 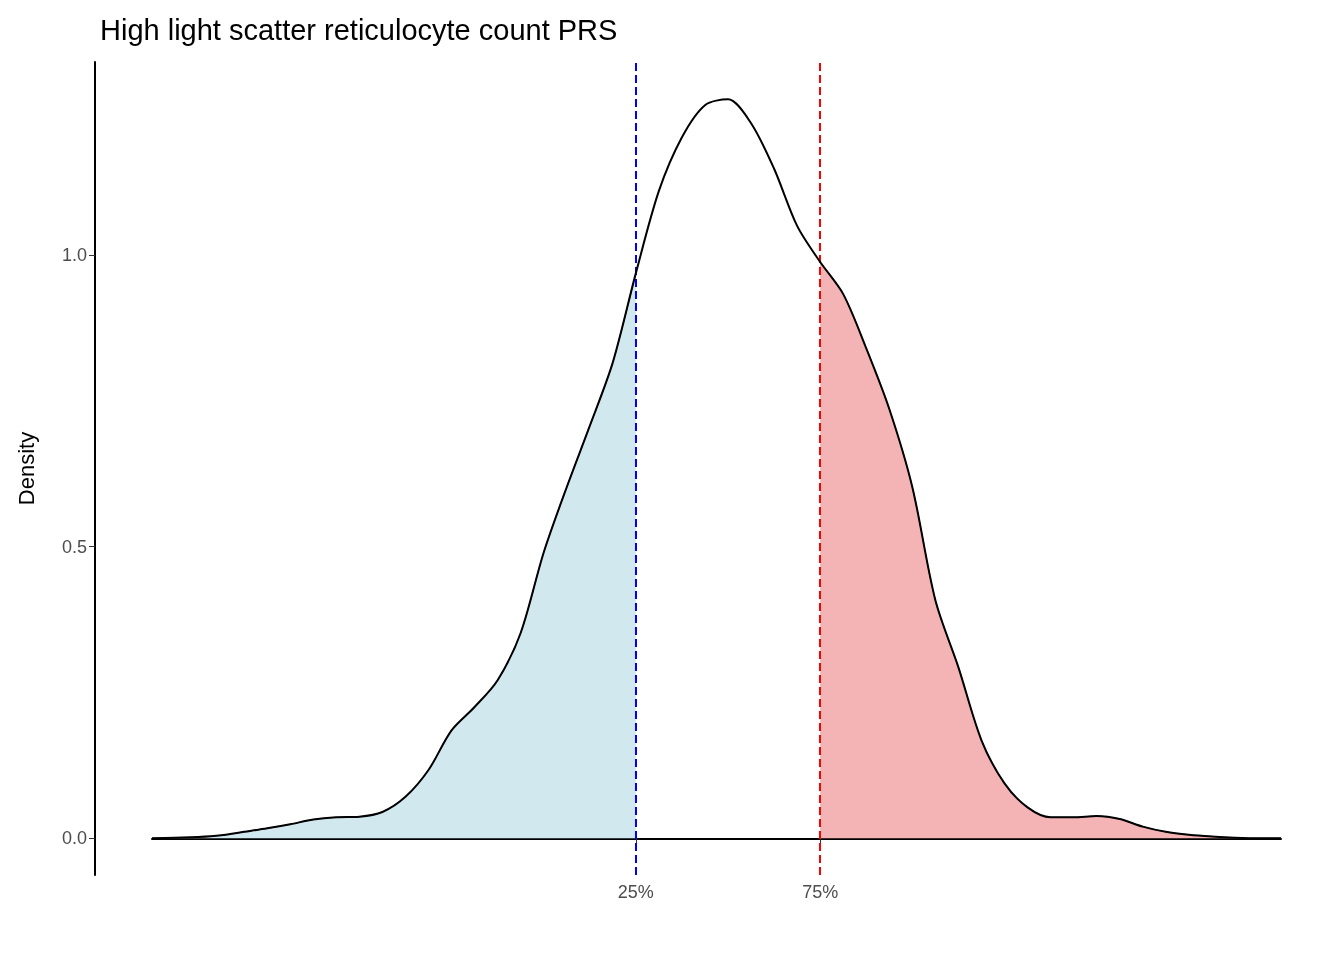 What do you see at coordinates (74, 546) in the screenshot?
I see `y-tick-label: 0.5` at bounding box center [74, 546].